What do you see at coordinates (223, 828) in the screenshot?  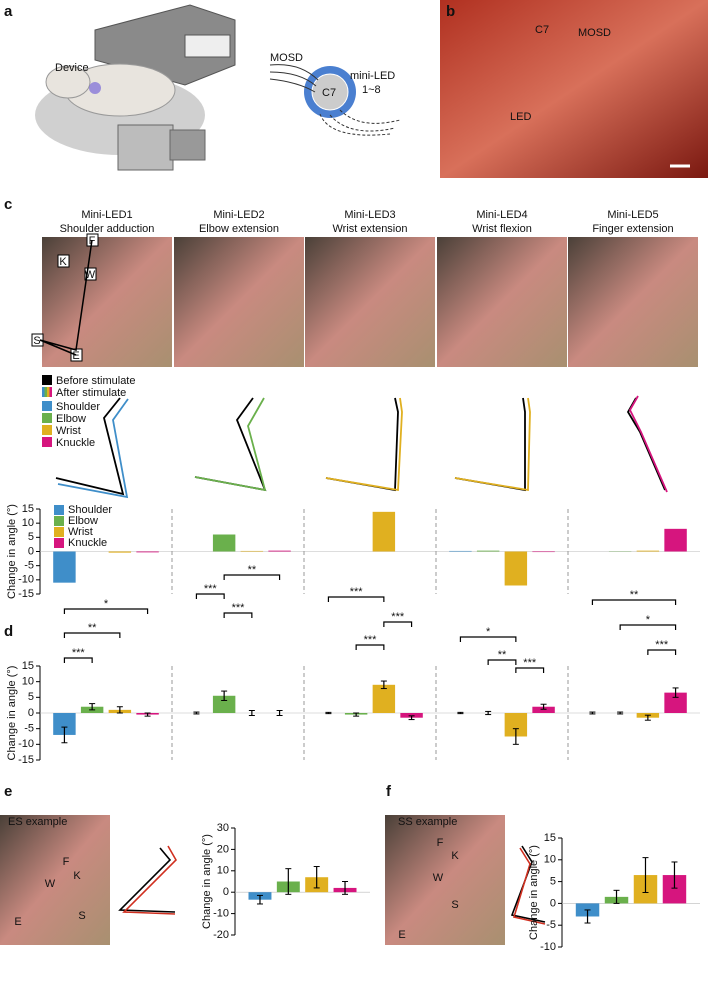 I see `y-tick-label: 30` at bounding box center [223, 828].